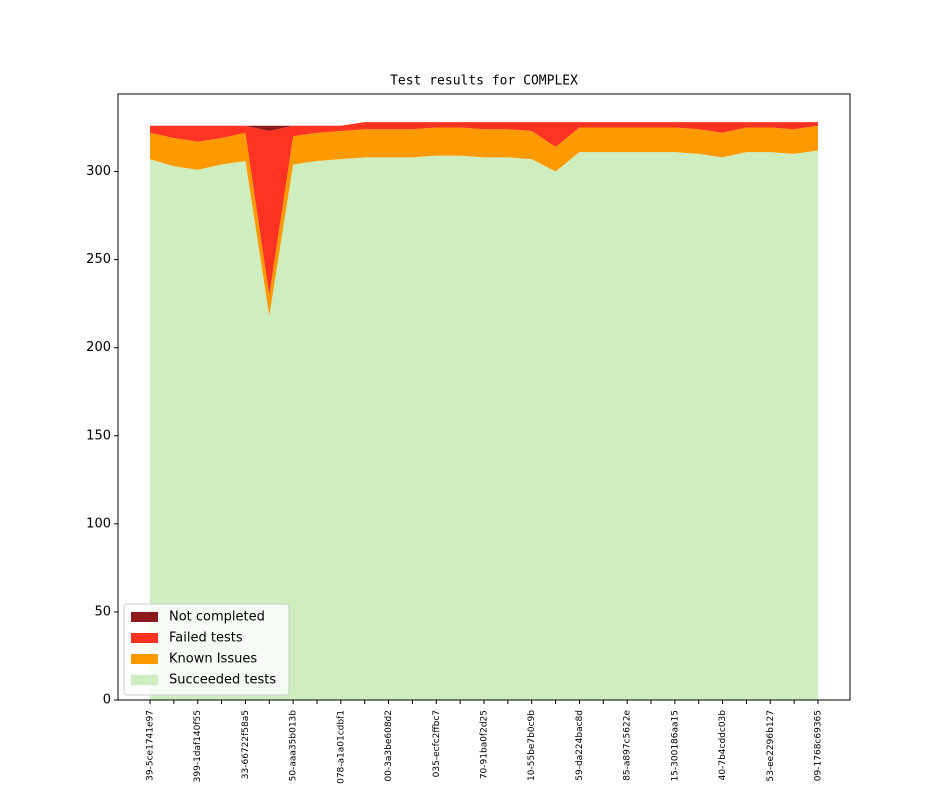 Image resolution: width=944 pixels, height=787 pixels. Describe the element at coordinates (213, 659) in the screenshot. I see `legend-label: Known Issues` at that location.